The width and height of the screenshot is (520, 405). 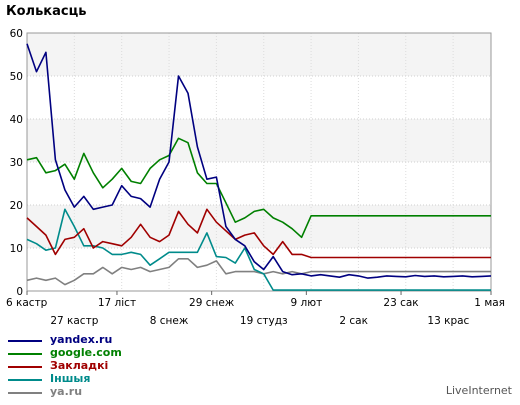 I want to click on series-line-ya-ru, so click(x=258, y=271).